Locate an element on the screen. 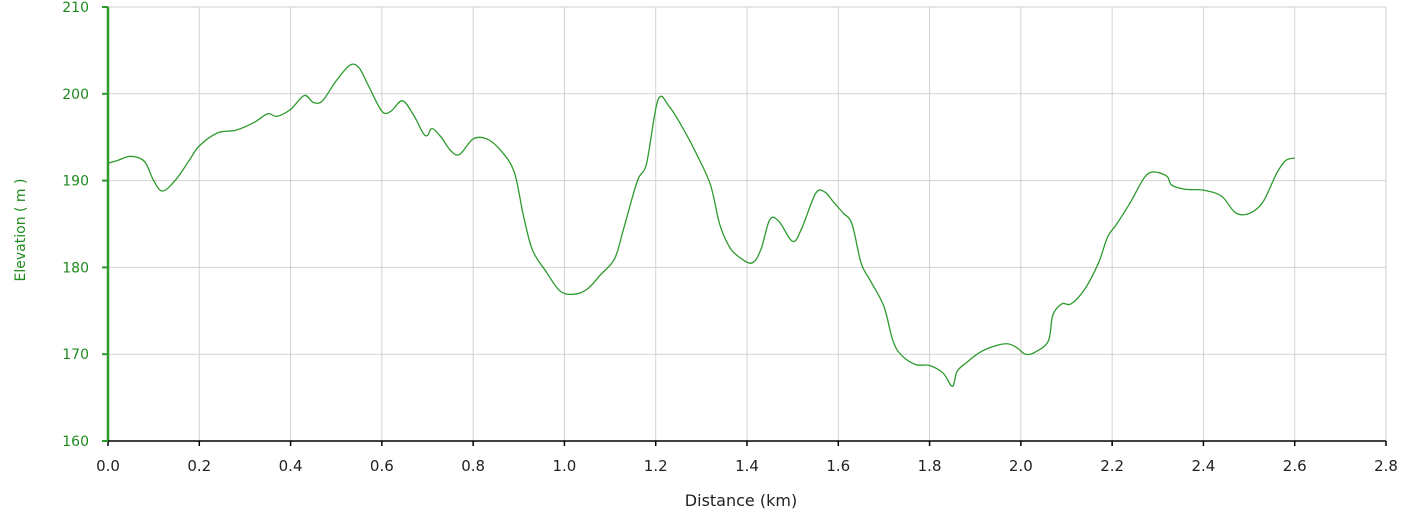  x-tick-label: 2.4 is located at coordinates (1203, 466).